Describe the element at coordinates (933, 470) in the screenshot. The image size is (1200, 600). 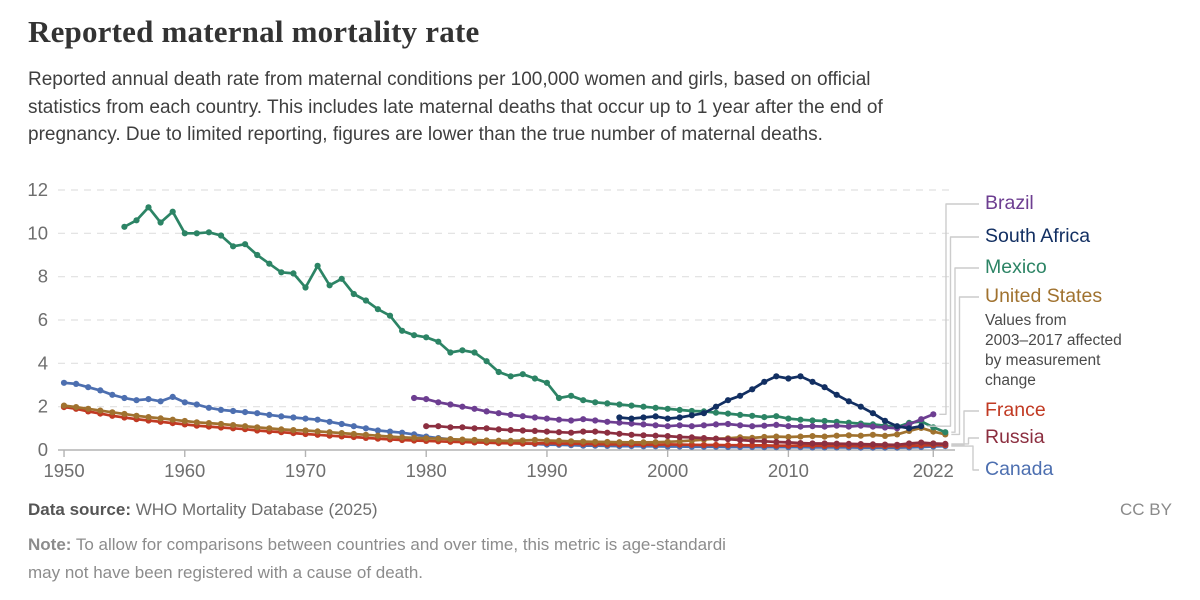
I see `x-tick-label: 2022` at that location.